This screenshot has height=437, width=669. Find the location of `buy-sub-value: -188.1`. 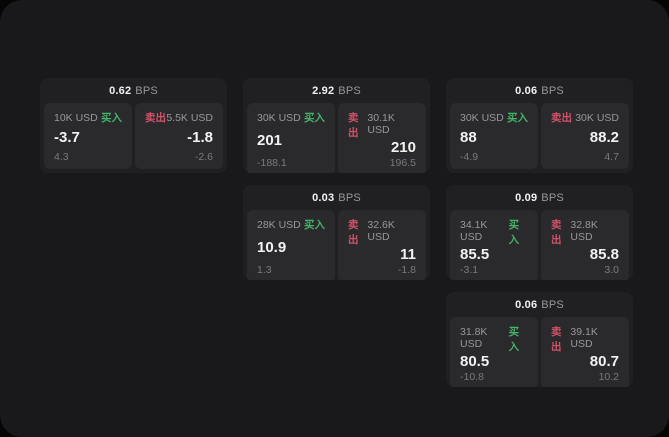

buy-sub-value: -188.1 is located at coordinates (272, 162).